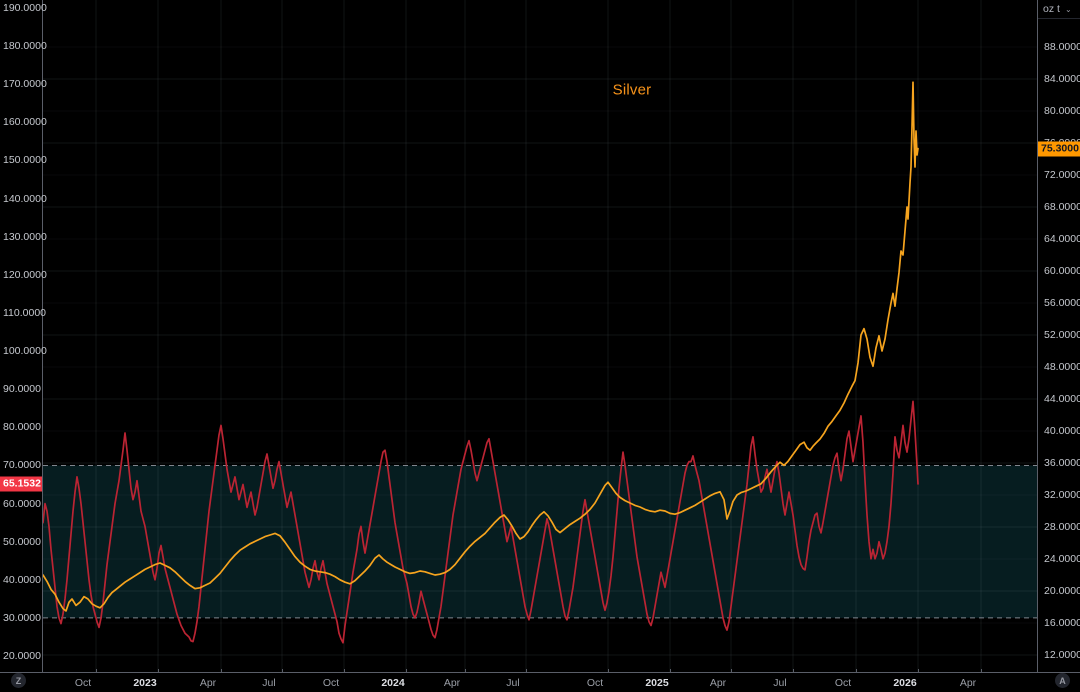 The image size is (1080, 692). What do you see at coordinates (1062, 399) in the screenshot?
I see `right-axis-tick: 44.0000` at bounding box center [1062, 399].